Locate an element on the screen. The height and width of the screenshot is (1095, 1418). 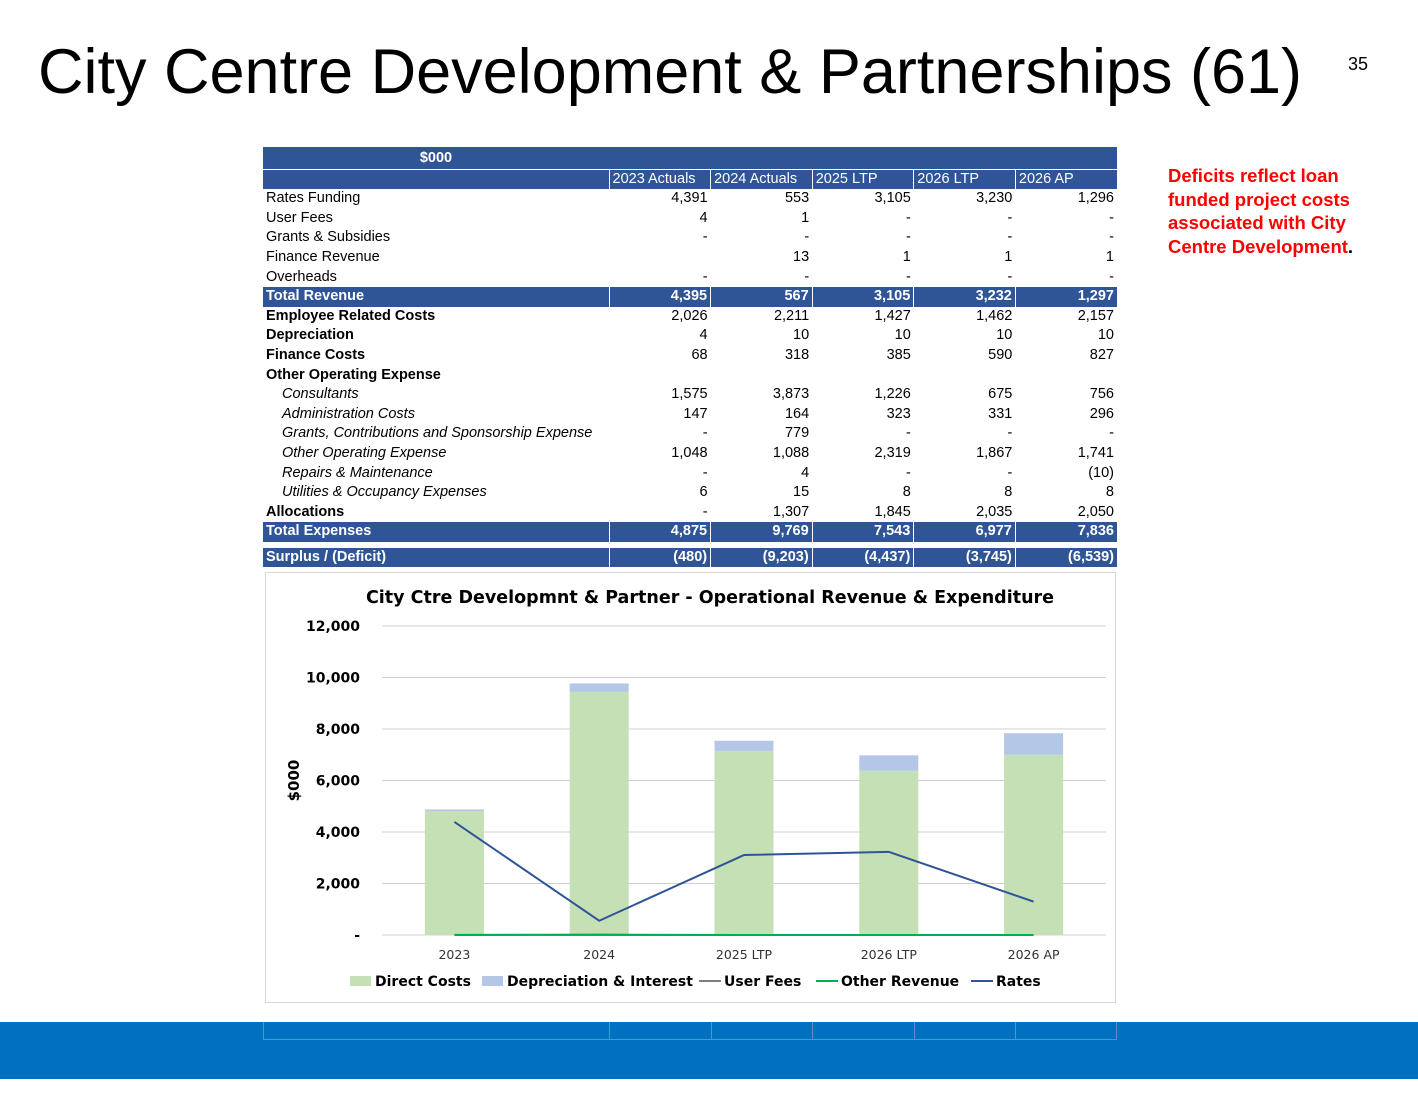
table-row: Consultants 1,575 3,873 1,226 675 756 is located at coordinates (690, 395).